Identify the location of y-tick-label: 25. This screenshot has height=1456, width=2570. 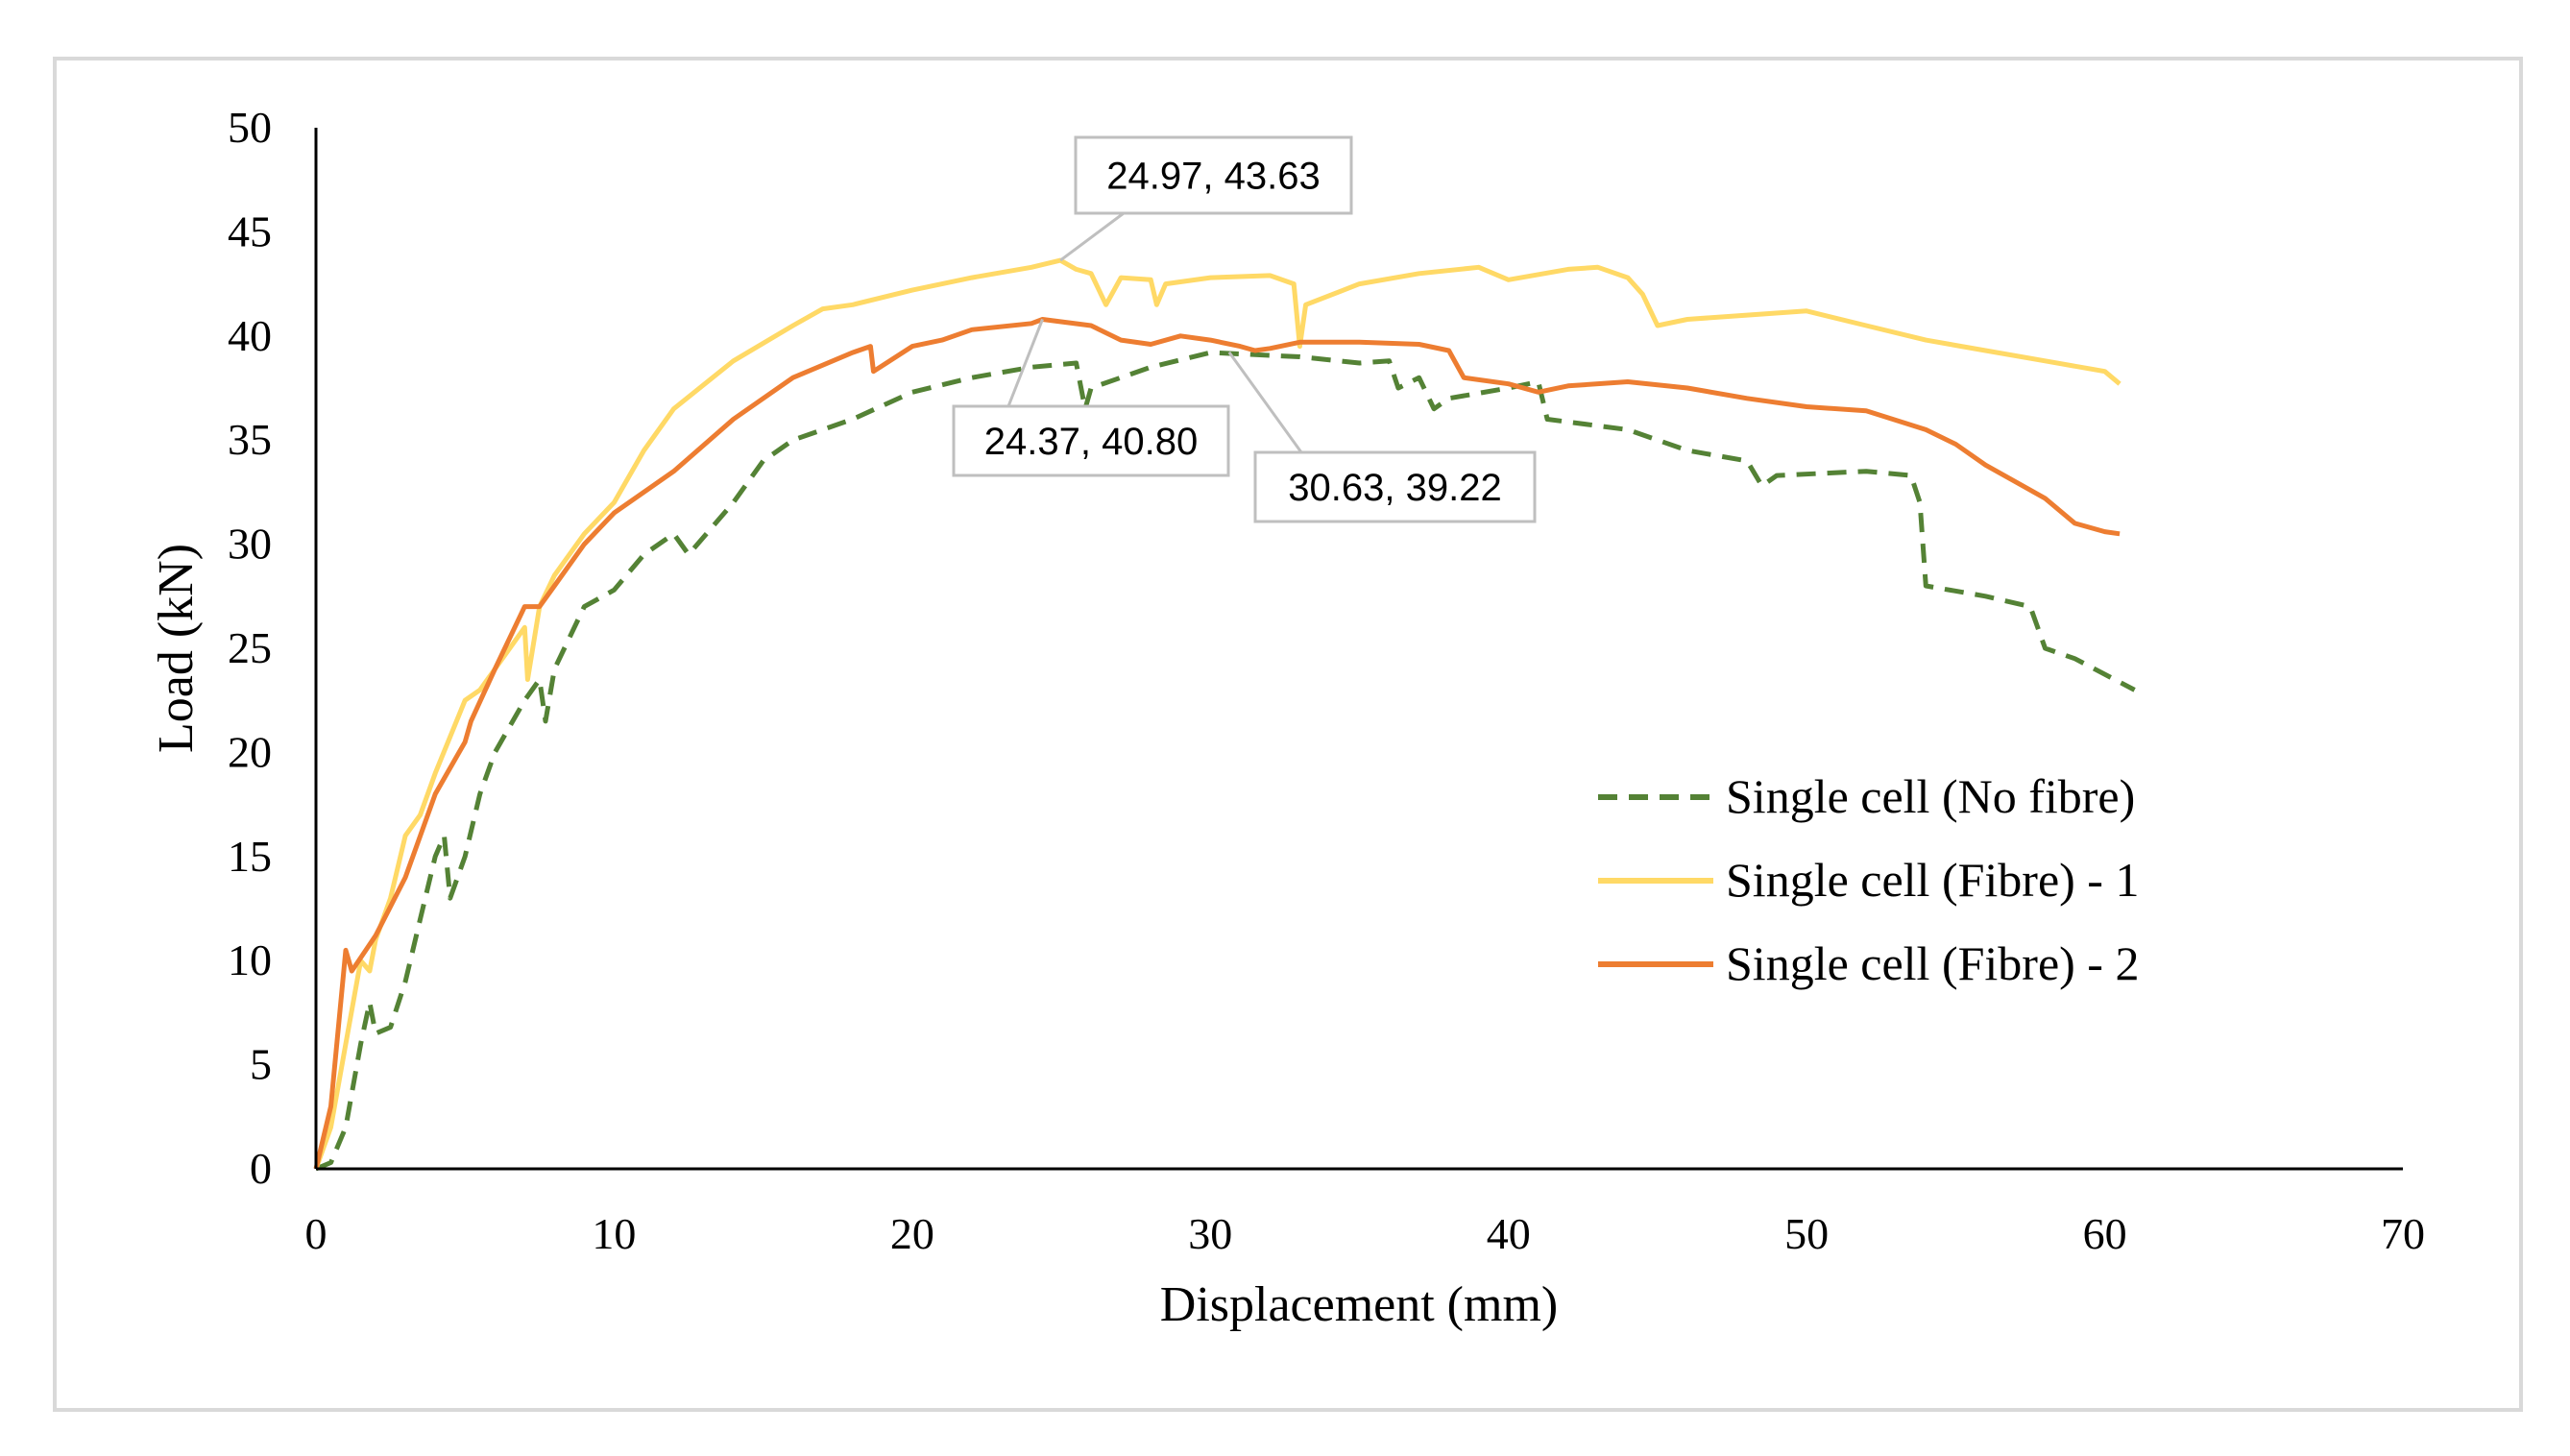
(250, 648).